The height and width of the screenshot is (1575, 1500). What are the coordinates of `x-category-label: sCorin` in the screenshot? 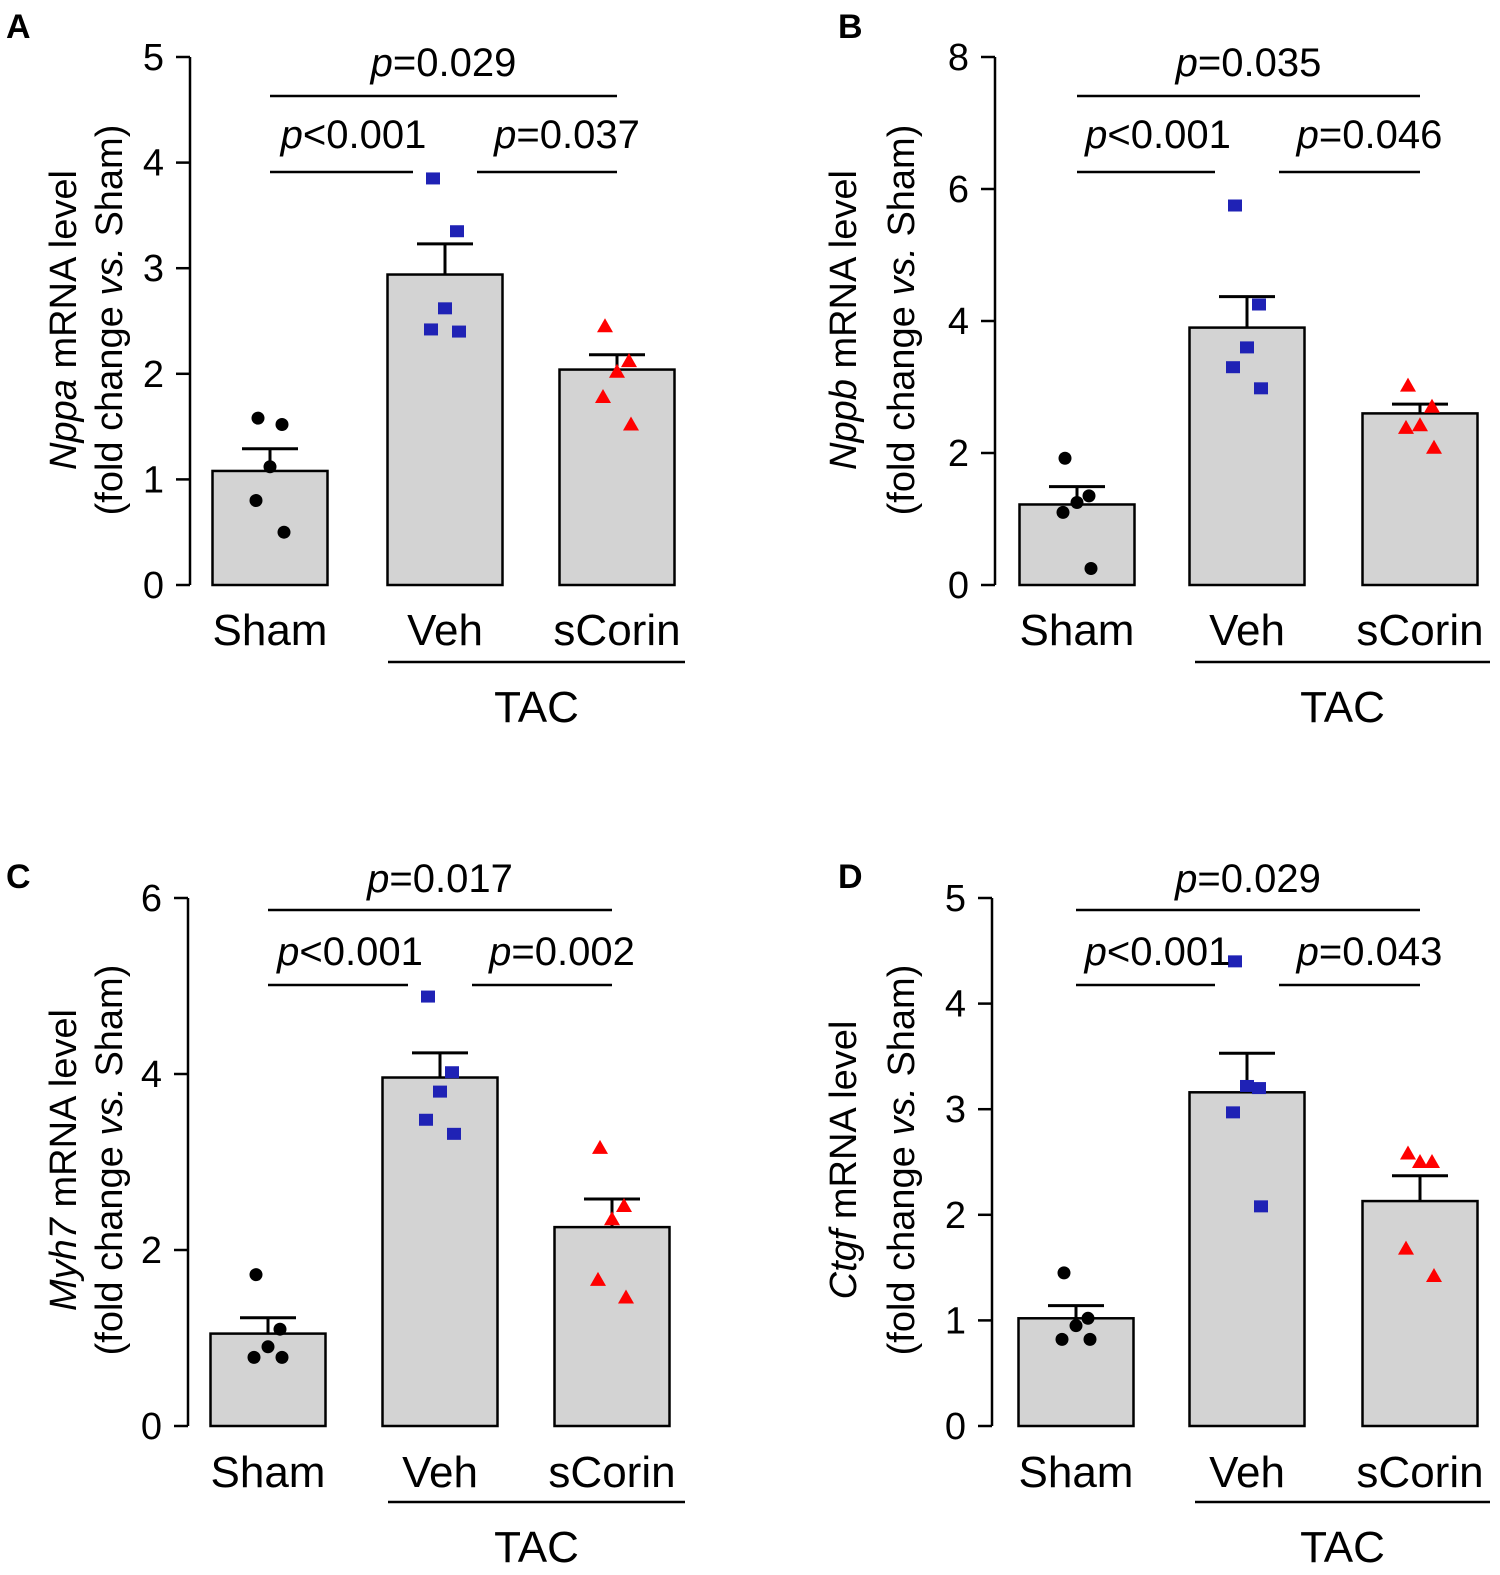 It's located at (1419, 1472).